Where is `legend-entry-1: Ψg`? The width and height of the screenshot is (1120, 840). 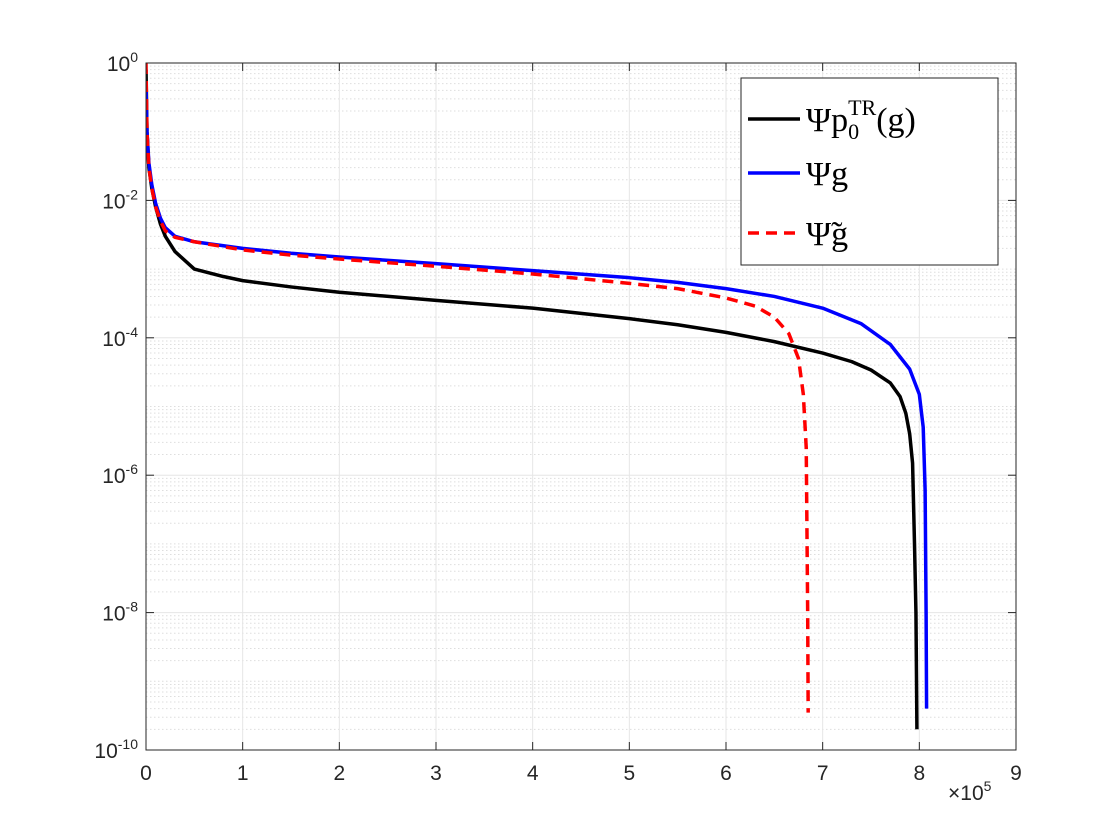
legend-entry-1: Ψg is located at coordinates (827, 174).